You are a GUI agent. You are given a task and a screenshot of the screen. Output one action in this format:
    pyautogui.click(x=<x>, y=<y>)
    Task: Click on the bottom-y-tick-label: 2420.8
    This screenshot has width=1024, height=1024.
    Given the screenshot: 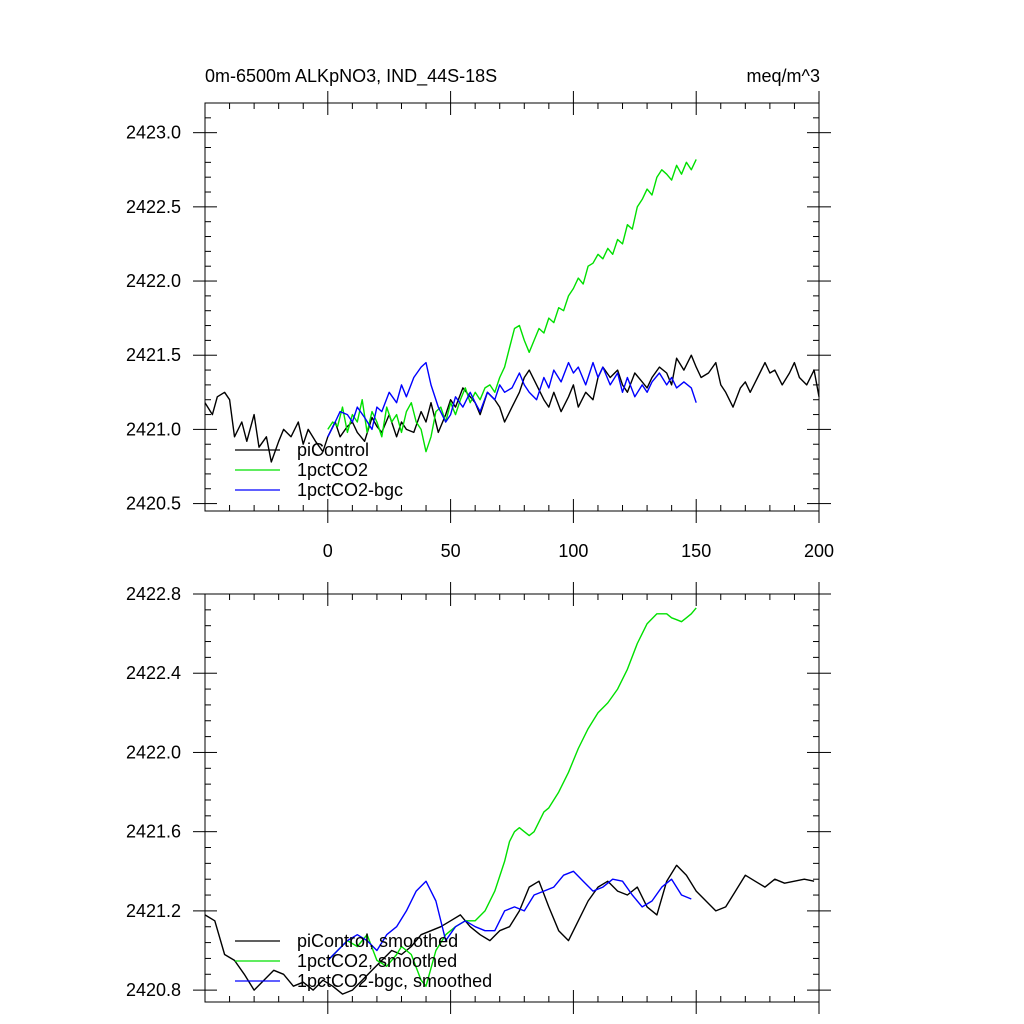 What is the action you would take?
    pyautogui.click(x=153, y=990)
    